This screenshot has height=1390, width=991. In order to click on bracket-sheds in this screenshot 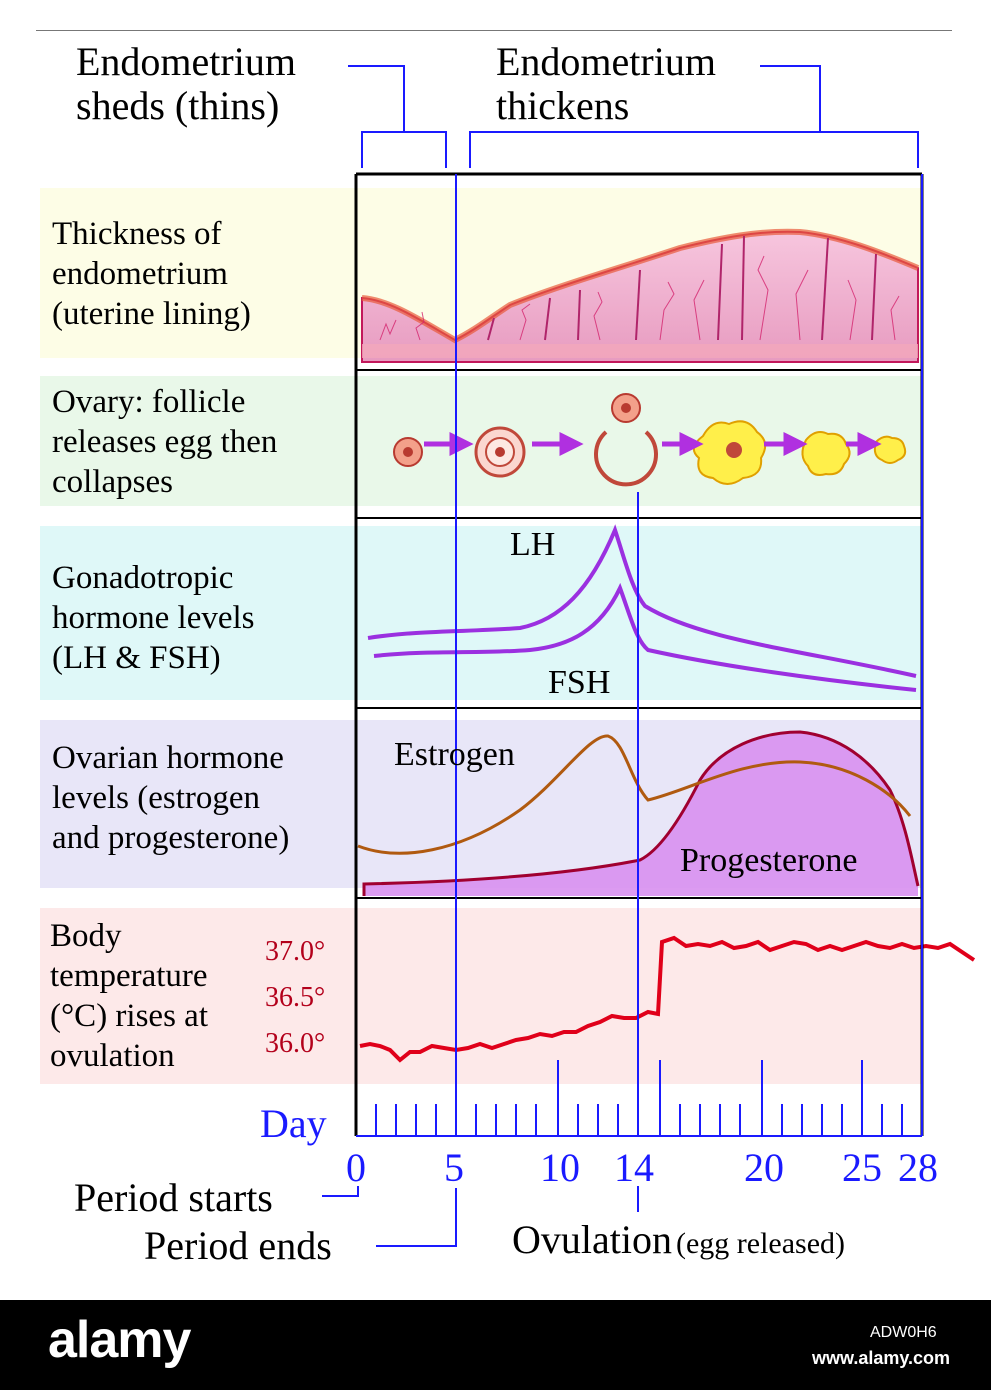, I will do `click(397, 116)`.